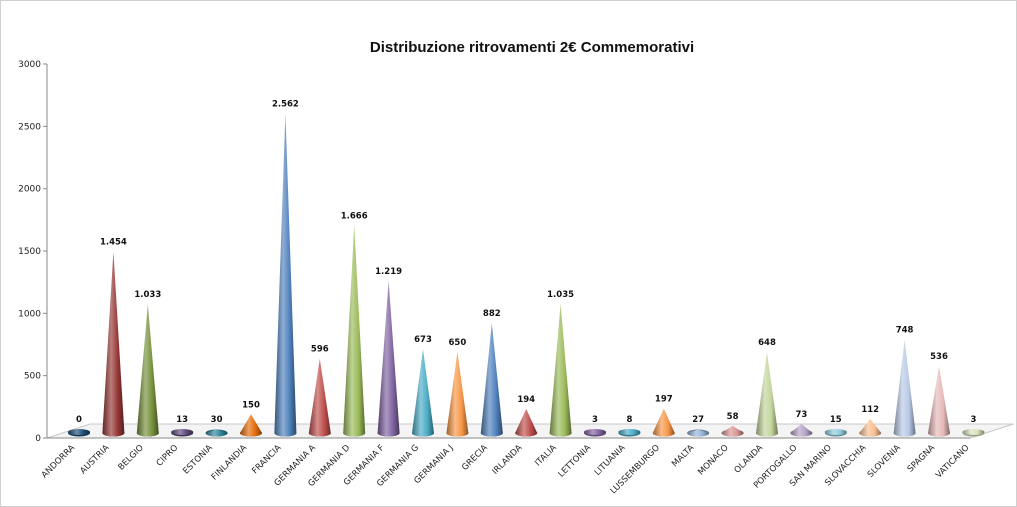 The width and height of the screenshot is (1017, 507). I want to click on data-label: 596, so click(320, 350).